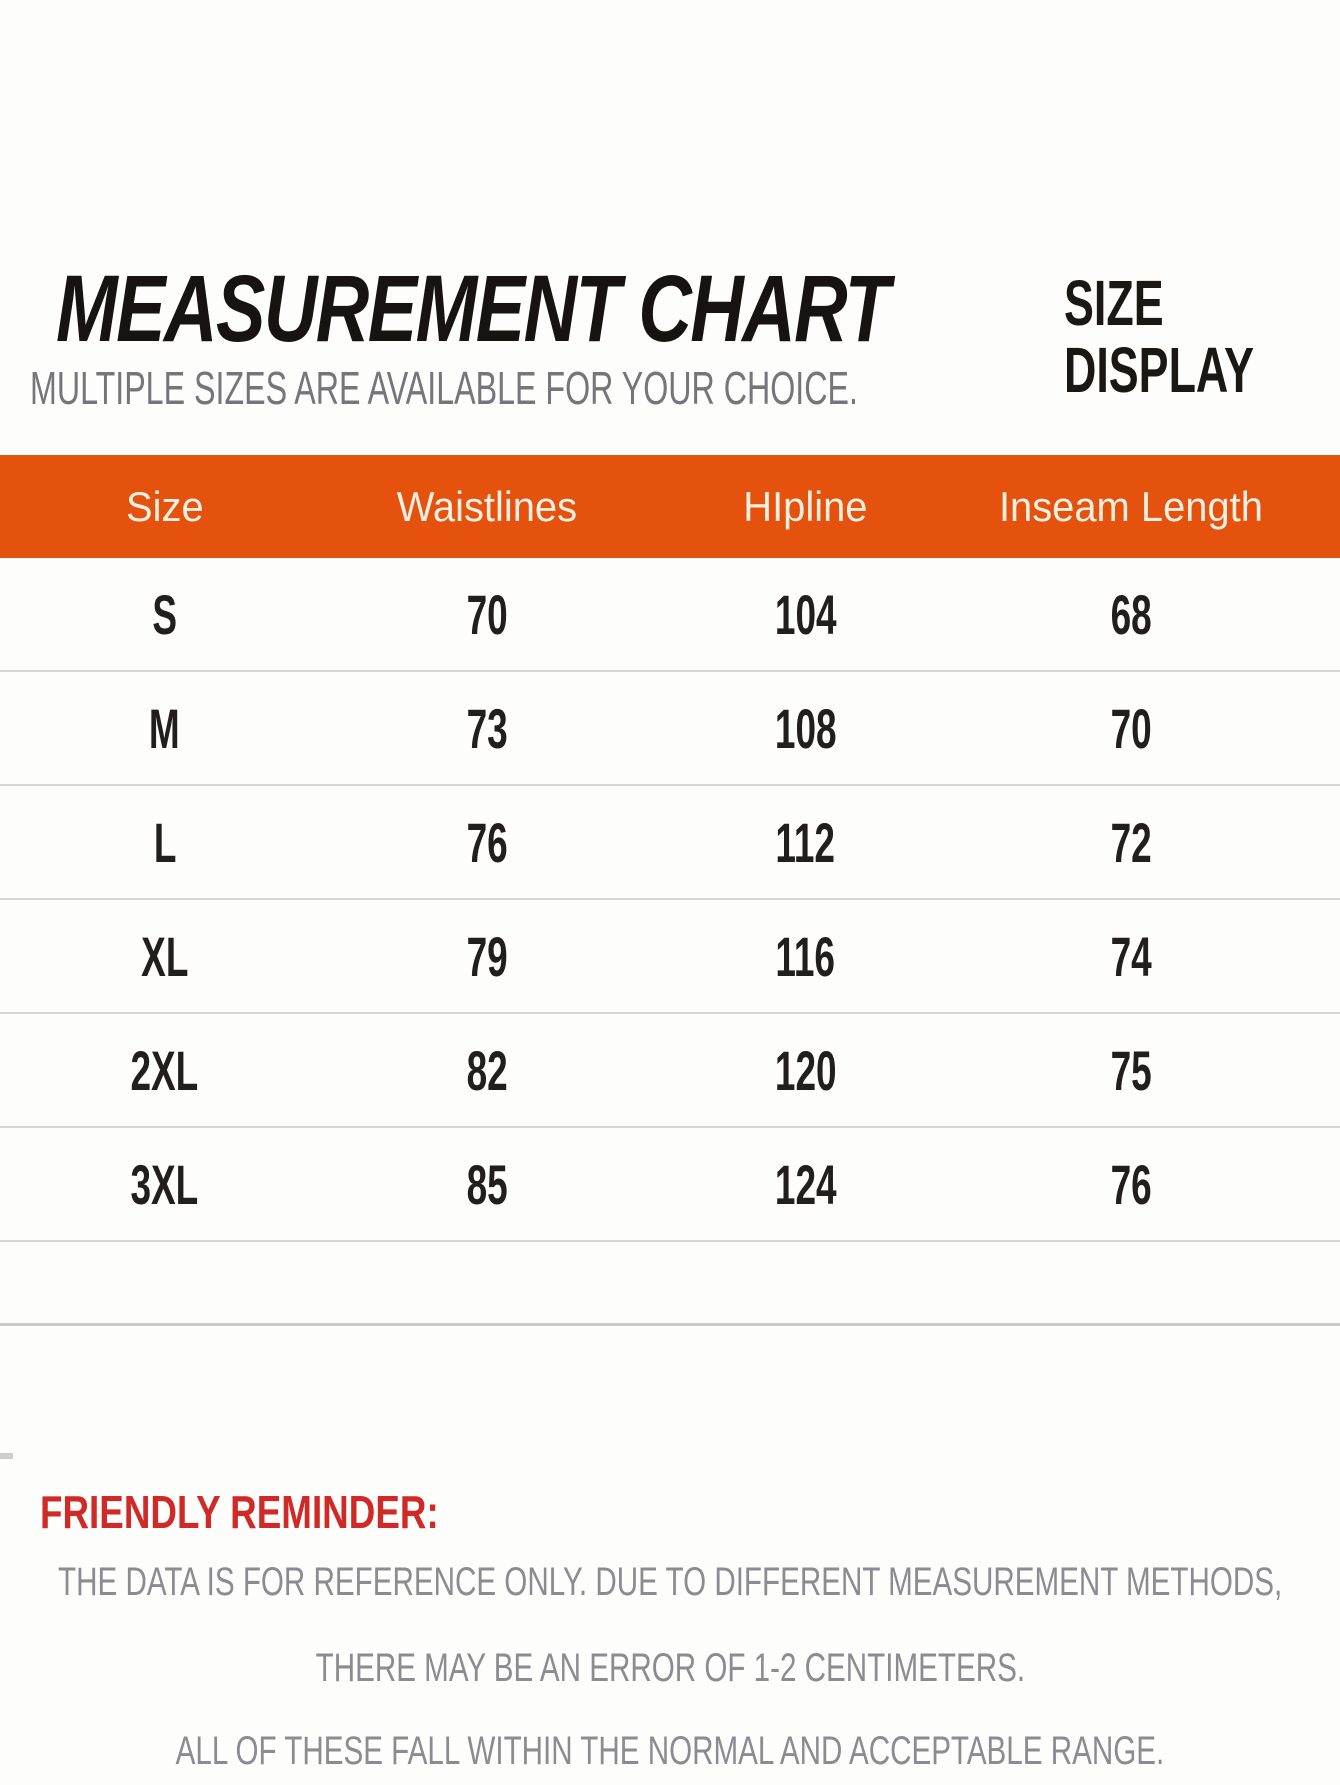  What do you see at coordinates (805, 956) in the screenshot?
I see `cell-hipline: 116` at bounding box center [805, 956].